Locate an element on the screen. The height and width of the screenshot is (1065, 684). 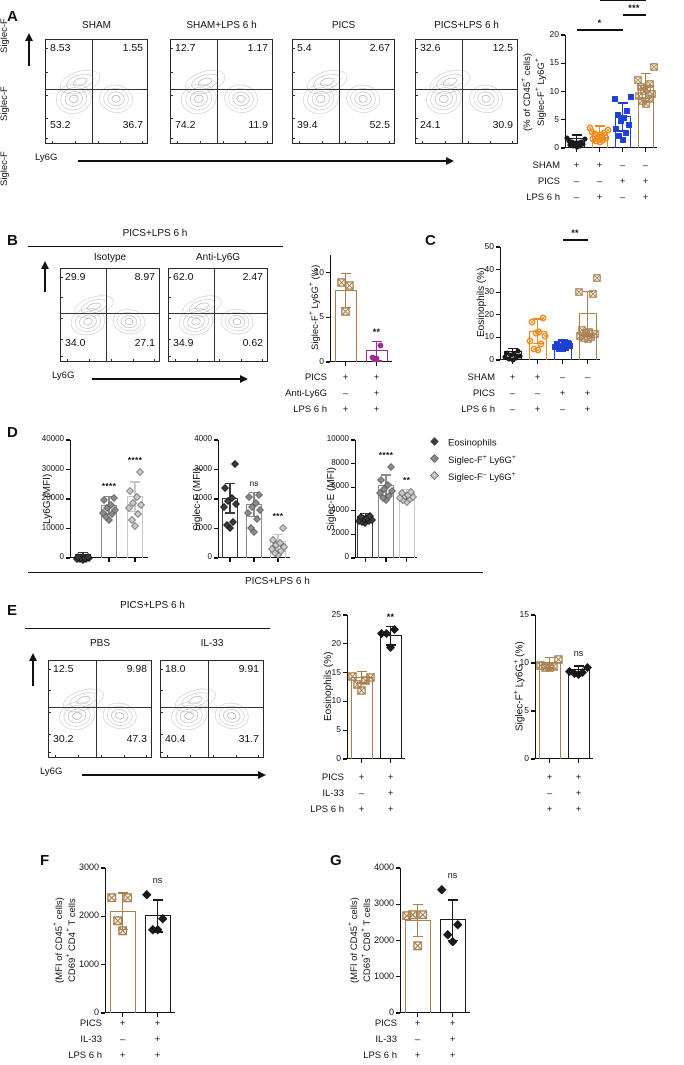
flow-plot-4: 32.6 12.5 24.1 30.9 is located at coordinates (466, 91).